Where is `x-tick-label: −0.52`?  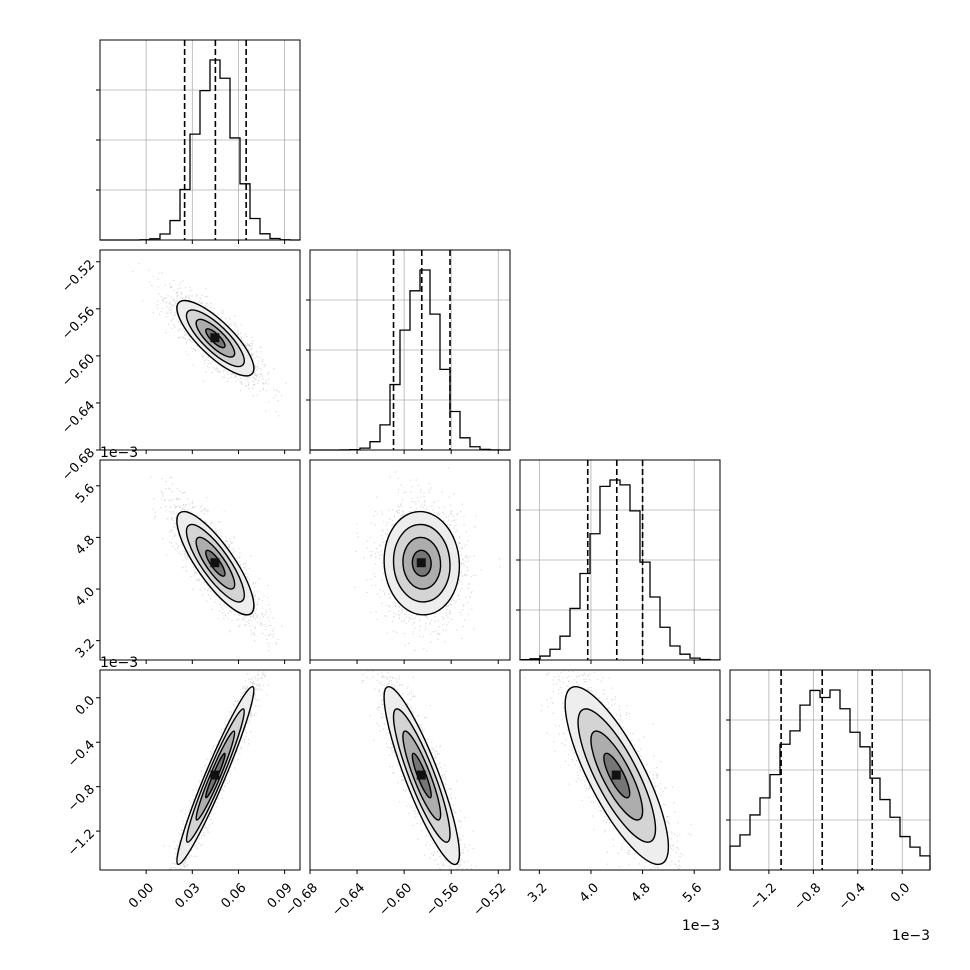 x-tick-label: −0.52 is located at coordinates (490, 899).